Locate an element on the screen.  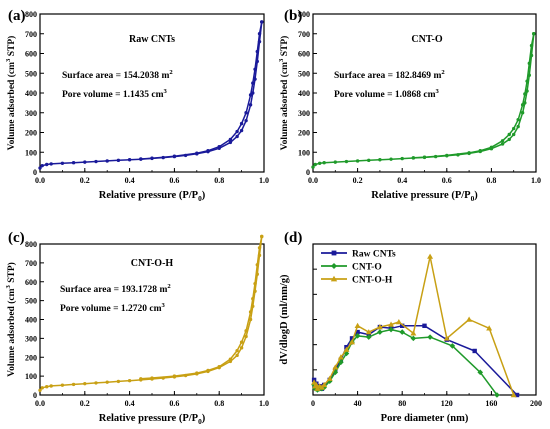
panel-label: (b) is located at coordinates (293, 16).